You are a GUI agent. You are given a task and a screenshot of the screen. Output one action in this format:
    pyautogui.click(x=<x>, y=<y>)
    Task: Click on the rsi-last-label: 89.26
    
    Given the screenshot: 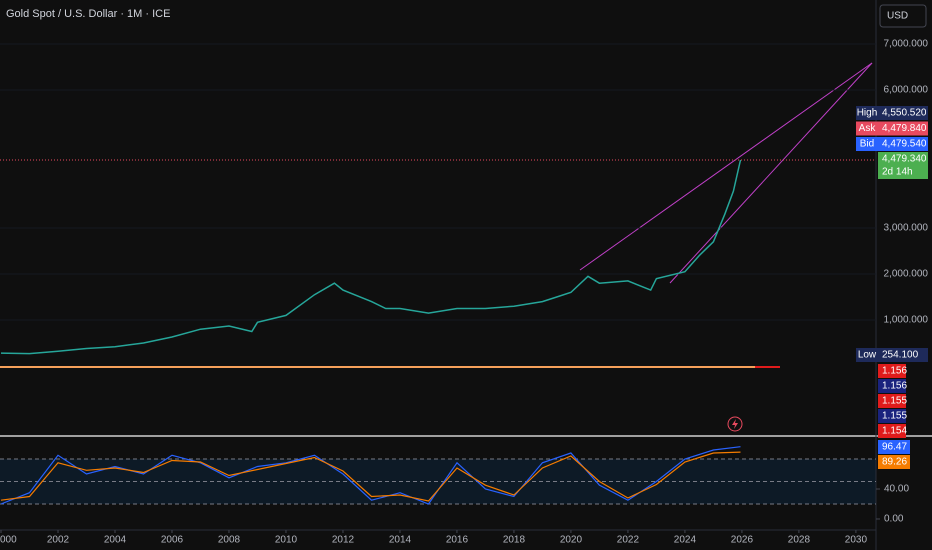 What is the action you would take?
    pyautogui.click(x=894, y=462)
    